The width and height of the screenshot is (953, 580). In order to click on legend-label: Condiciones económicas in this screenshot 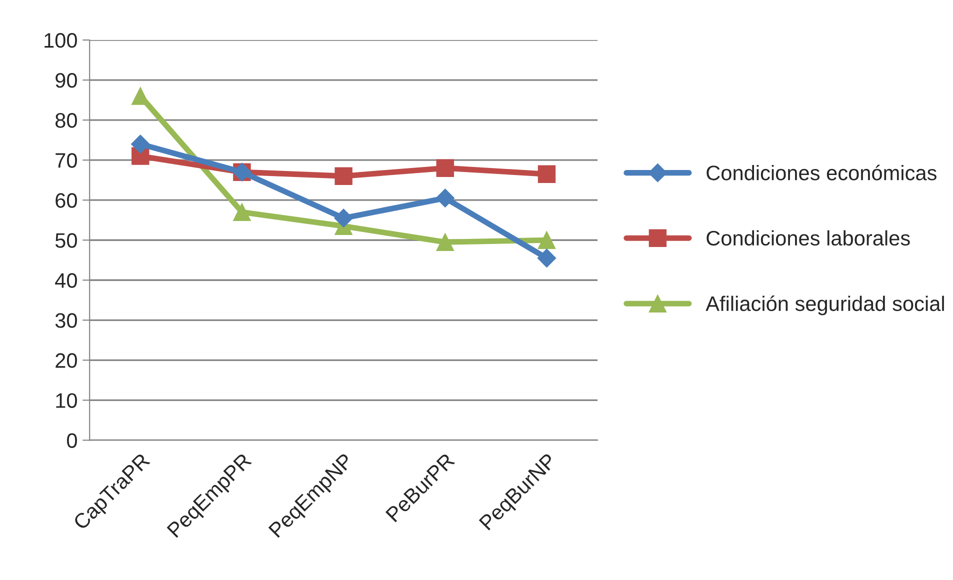, I will do `click(821, 172)`.